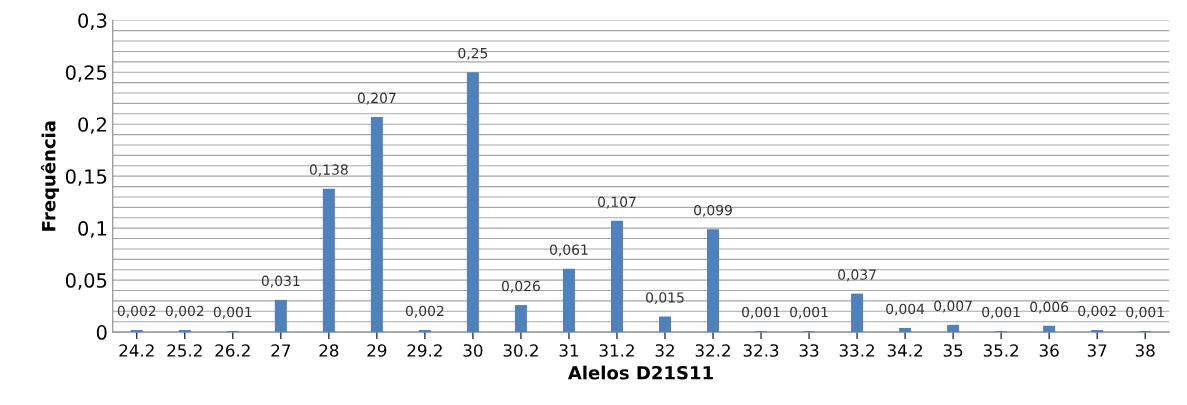 This screenshot has width=1187, height=405. What do you see at coordinates (616, 350) in the screenshot?
I see `x-tick-label: 31.2` at bounding box center [616, 350].